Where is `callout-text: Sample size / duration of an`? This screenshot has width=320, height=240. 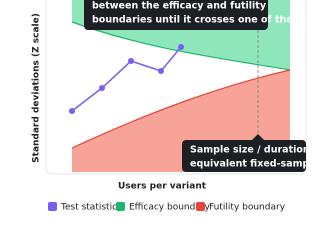 callout-text: Sample size / duration of an is located at coordinates (255, 150).